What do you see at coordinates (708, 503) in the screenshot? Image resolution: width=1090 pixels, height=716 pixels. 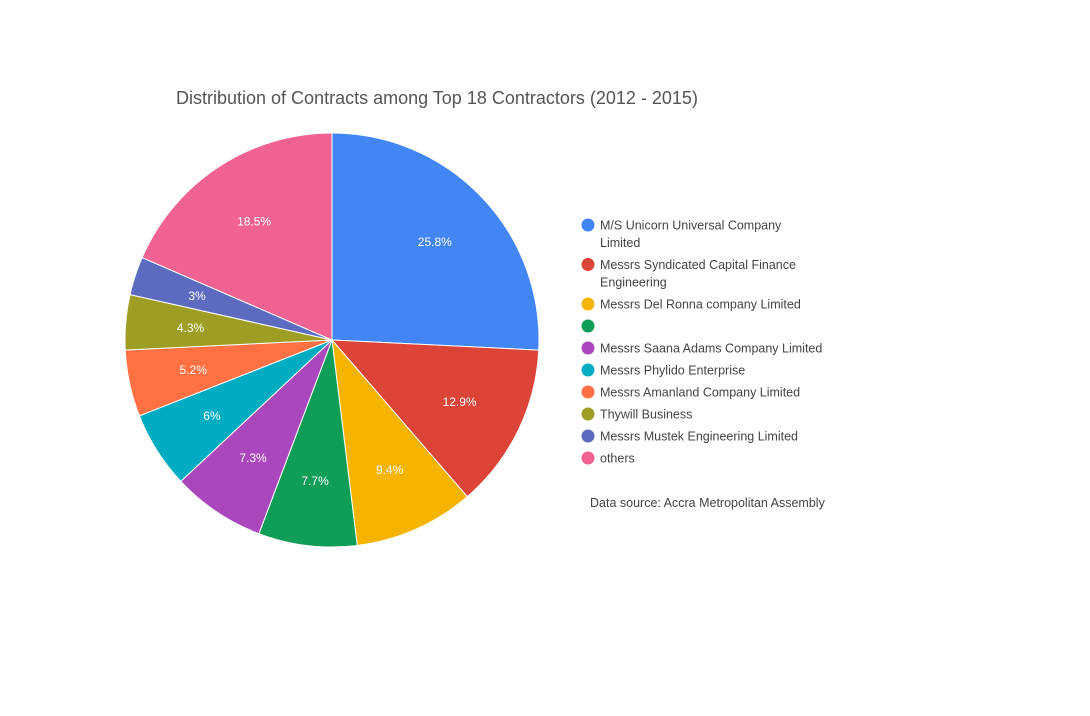 I see `data-source-note: Data source: Accra Metropolitan Assembly` at bounding box center [708, 503].